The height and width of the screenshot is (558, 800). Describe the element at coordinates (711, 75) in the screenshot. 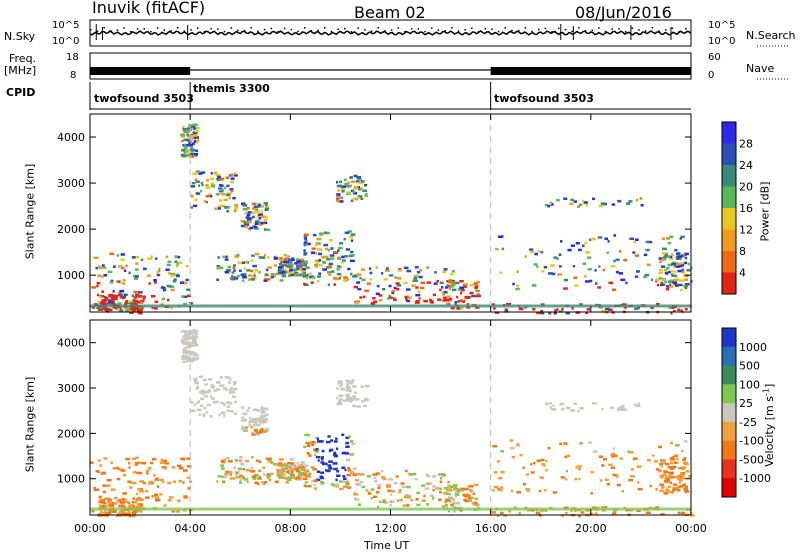

I see `nave-tick-bottom: 0` at that location.